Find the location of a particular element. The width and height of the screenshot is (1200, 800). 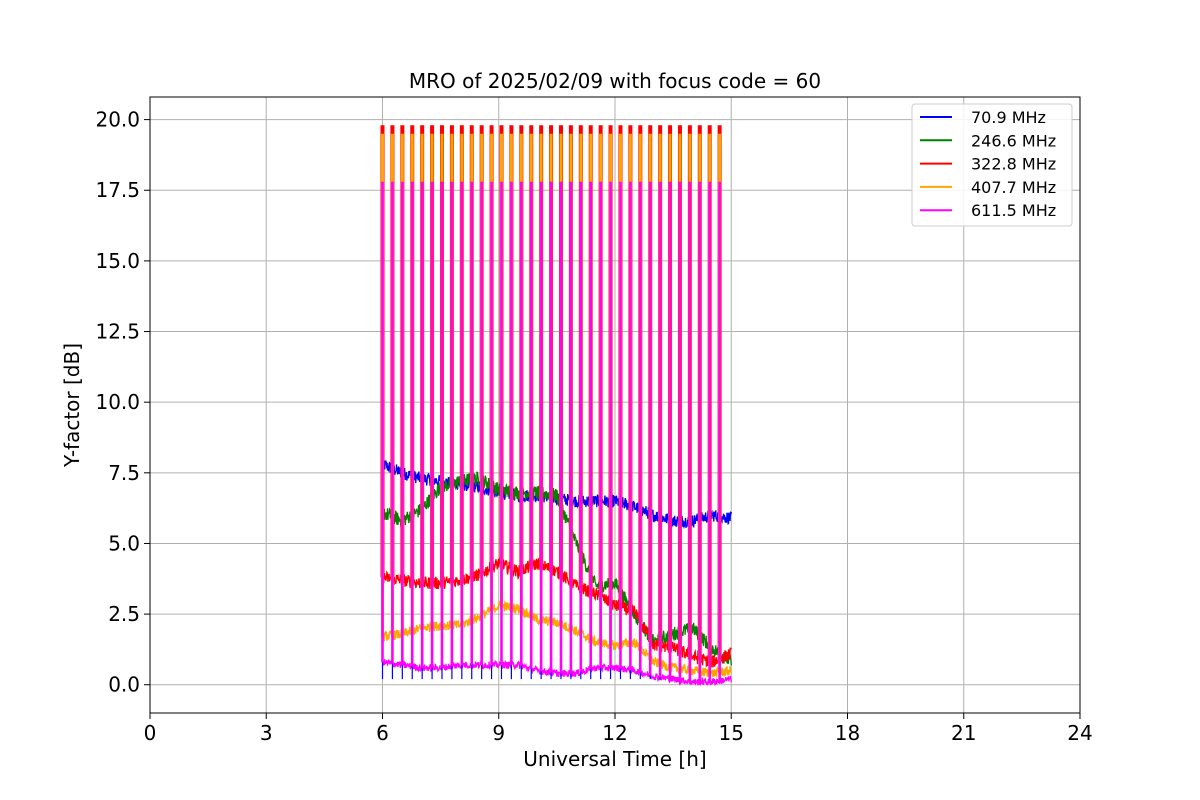

legend-label: 611.5 MHz is located at coordinates (1013, 210).